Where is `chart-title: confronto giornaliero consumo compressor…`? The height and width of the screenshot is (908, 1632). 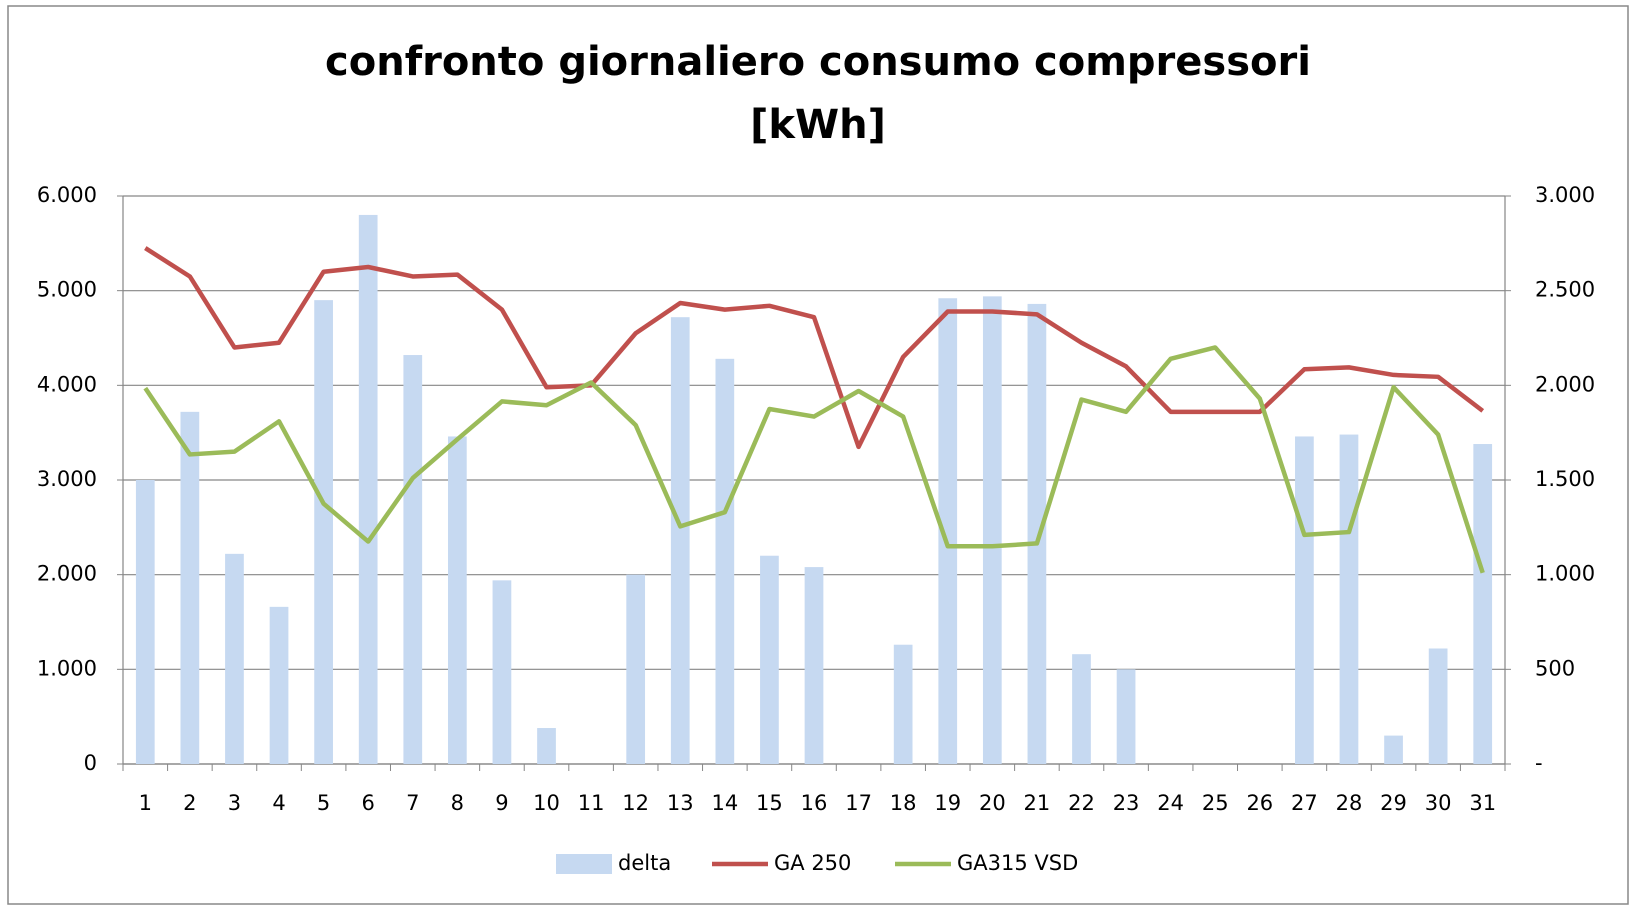 chart-title: confronto giornaliero consumo compressor… is located at coordinates (818, 62).